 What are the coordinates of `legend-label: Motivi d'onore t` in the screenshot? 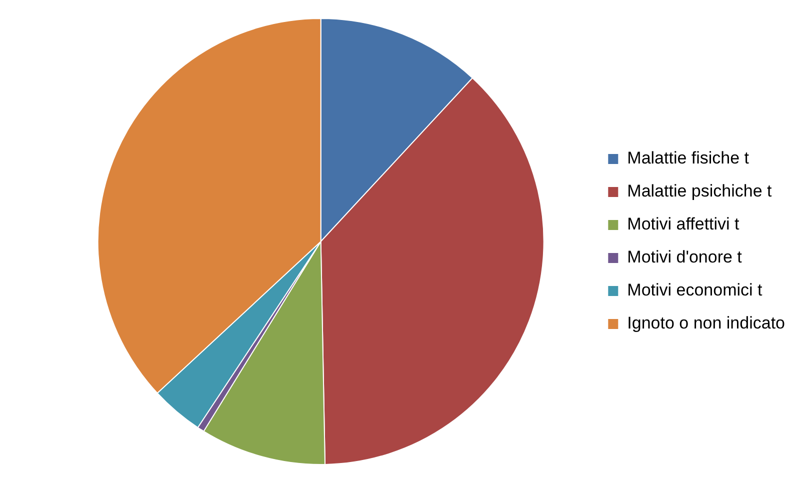 It's located at (684, 257).